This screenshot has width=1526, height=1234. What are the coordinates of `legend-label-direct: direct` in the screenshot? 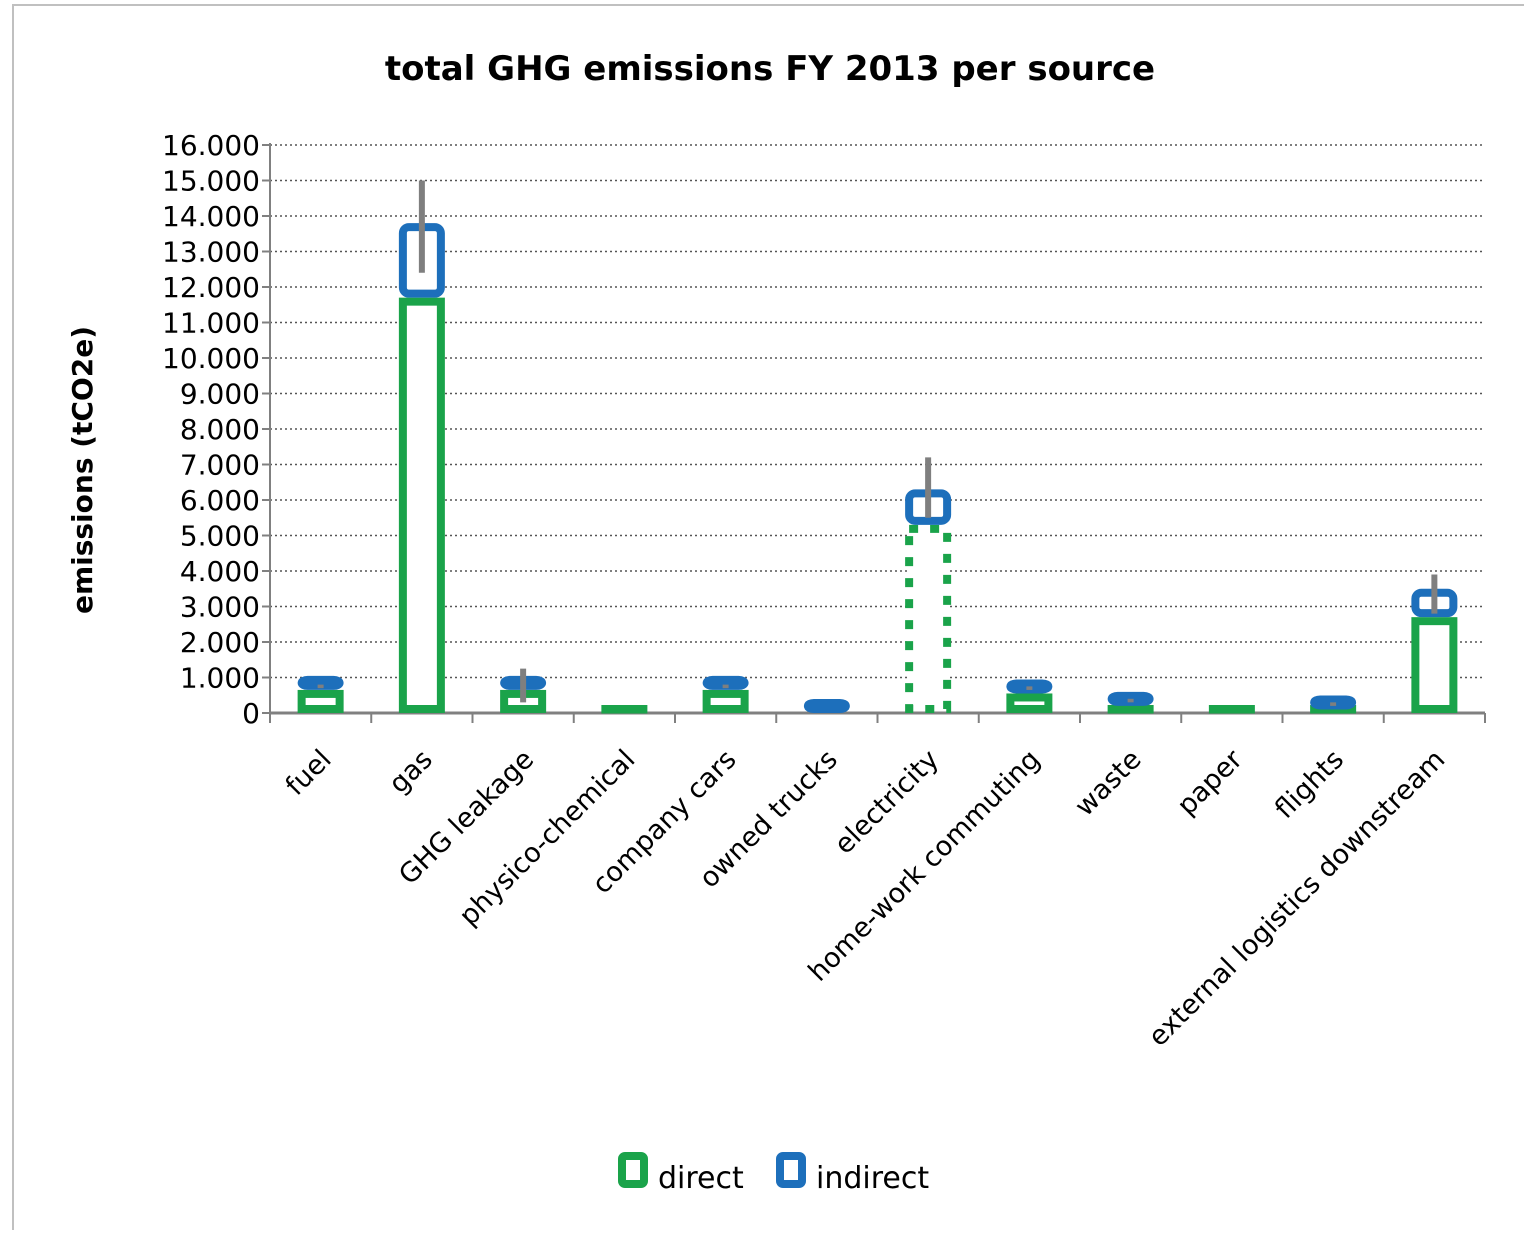 It's located at (701, 1178).